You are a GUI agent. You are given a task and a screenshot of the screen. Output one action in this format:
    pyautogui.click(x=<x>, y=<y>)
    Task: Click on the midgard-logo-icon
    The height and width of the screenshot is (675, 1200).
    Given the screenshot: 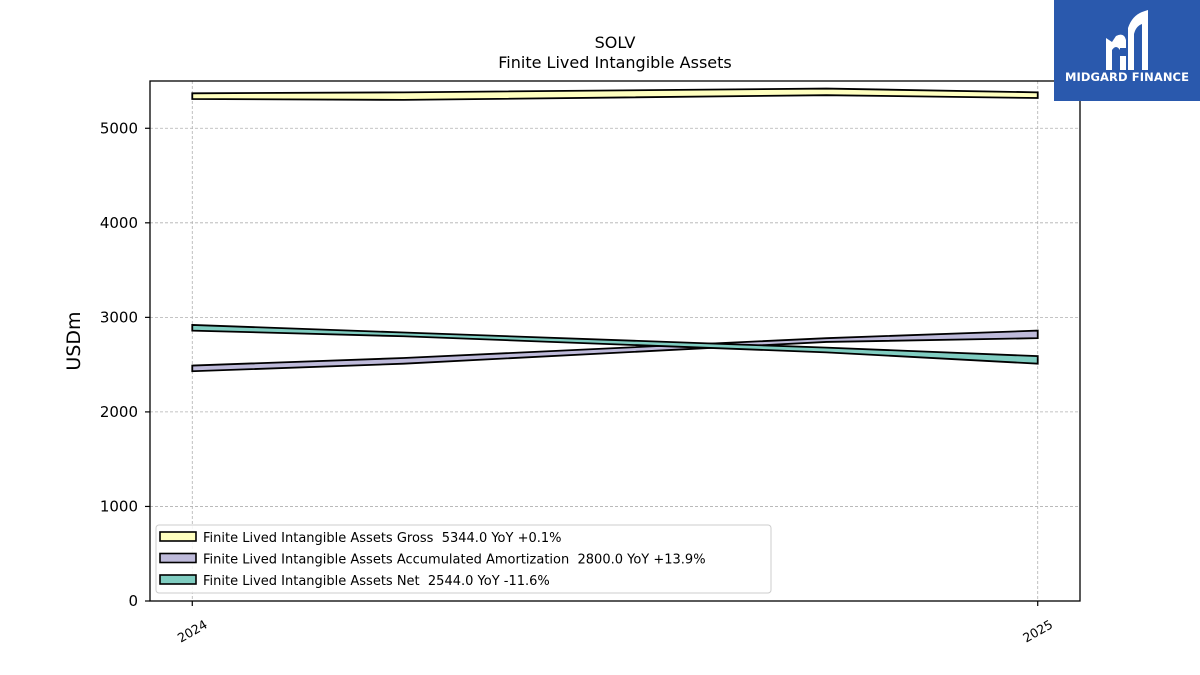 What is the action you would take?
    pyautogui.click(x=1127, y=40)
    